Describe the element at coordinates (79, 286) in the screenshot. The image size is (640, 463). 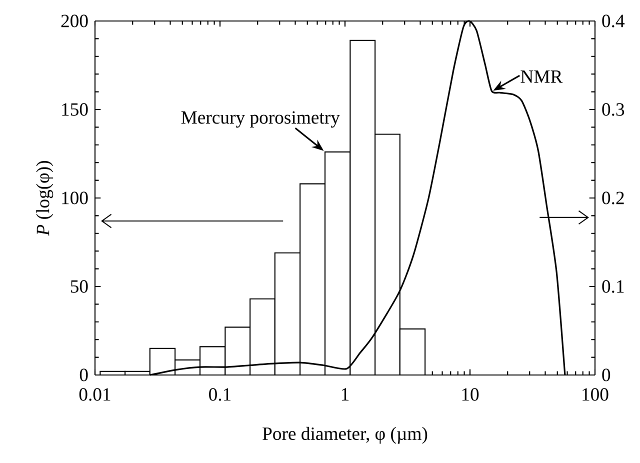
I see `y-tick-label: 50` at that location.